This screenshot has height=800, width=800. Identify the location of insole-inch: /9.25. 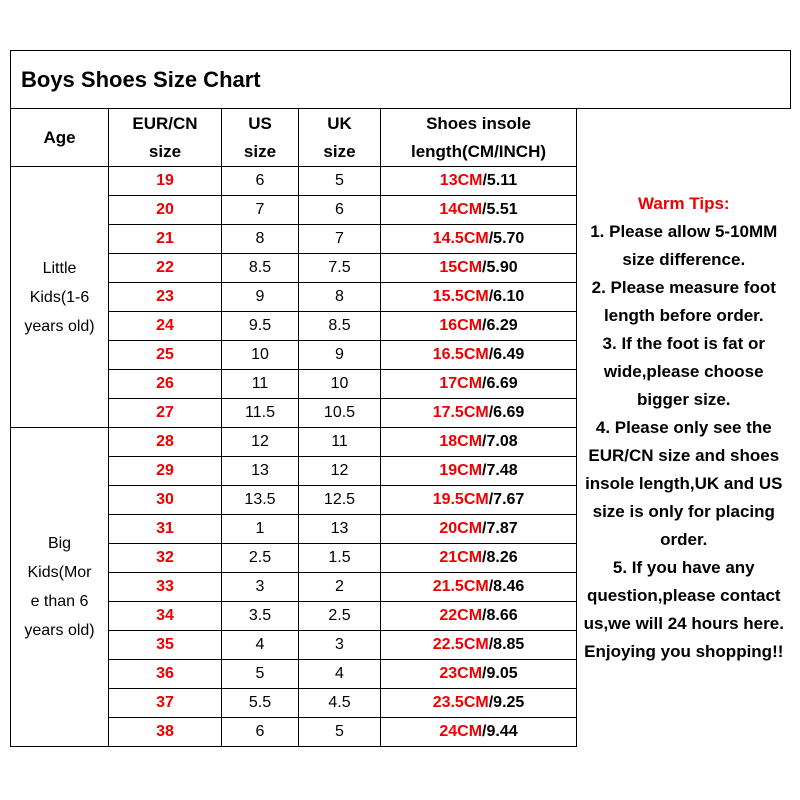
(506, 702).